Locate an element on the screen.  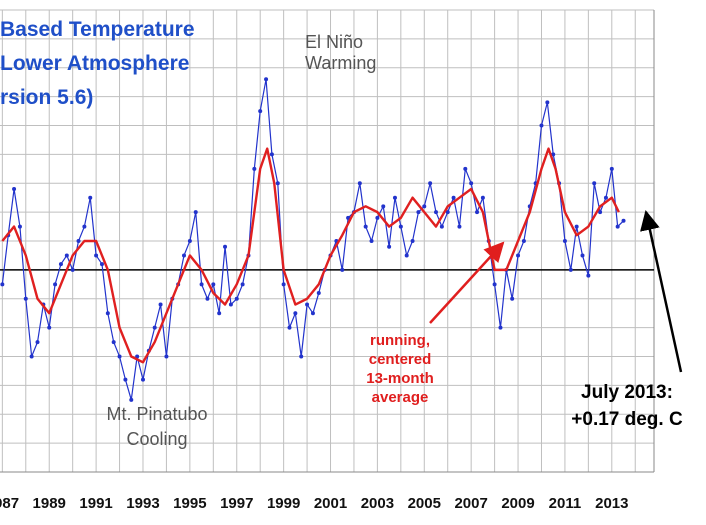
latest-value-line-2: +0.17 deg. C is located at coordinates (627, 419).